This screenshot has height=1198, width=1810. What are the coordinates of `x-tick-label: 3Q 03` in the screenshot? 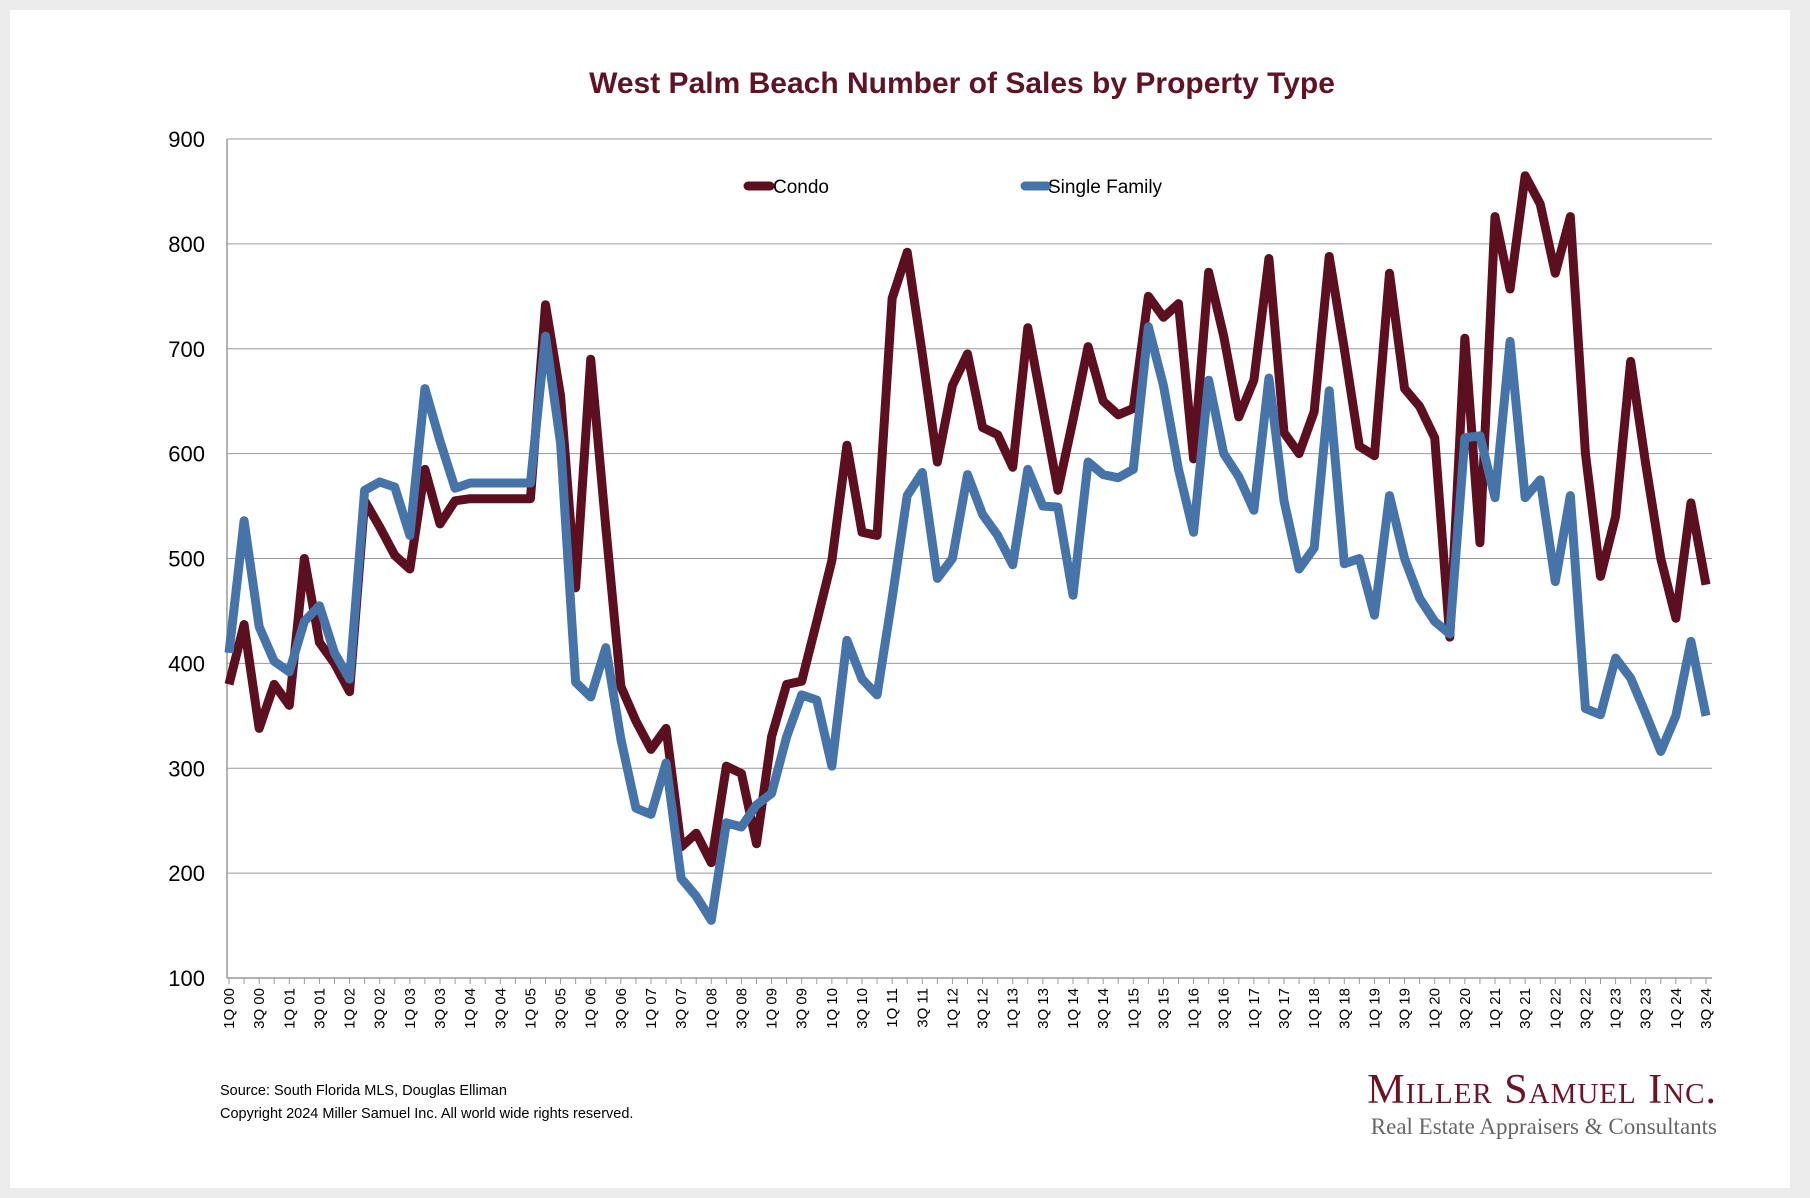 It's located at (440, 1008).